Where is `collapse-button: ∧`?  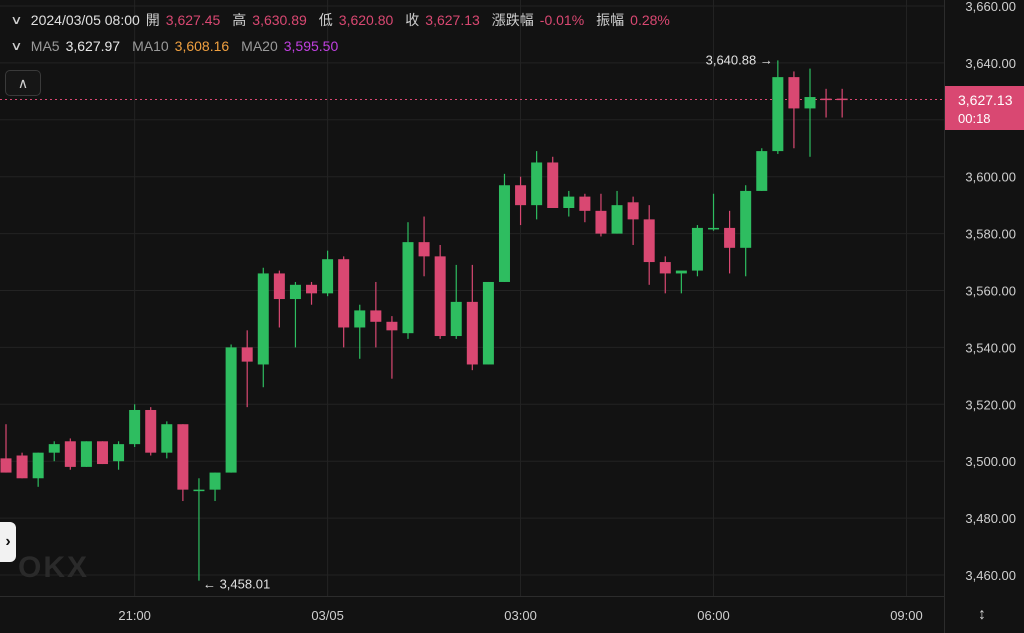
collapse-button: ∧ is located at coordinates (23, 83).